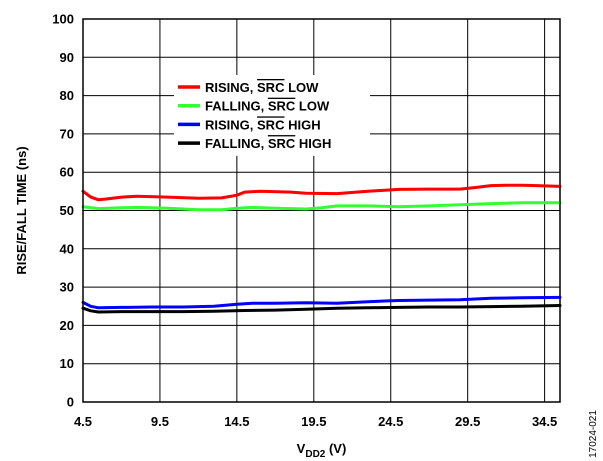  I want to click on y-tick-label: 0, so click(70, 402).